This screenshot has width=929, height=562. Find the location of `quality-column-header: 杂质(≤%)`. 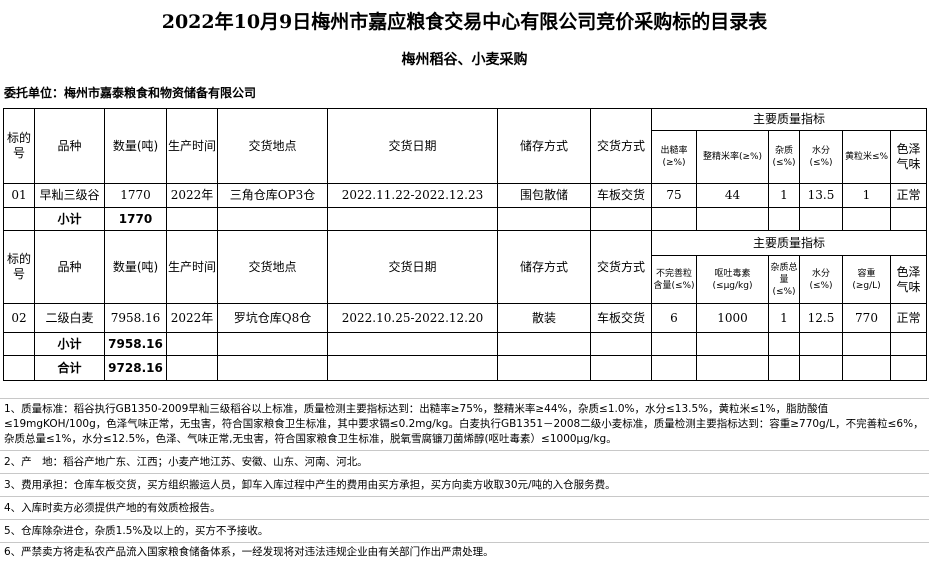

quality-column-header: 杂质(≤%) is located at coordinates (784, 157).